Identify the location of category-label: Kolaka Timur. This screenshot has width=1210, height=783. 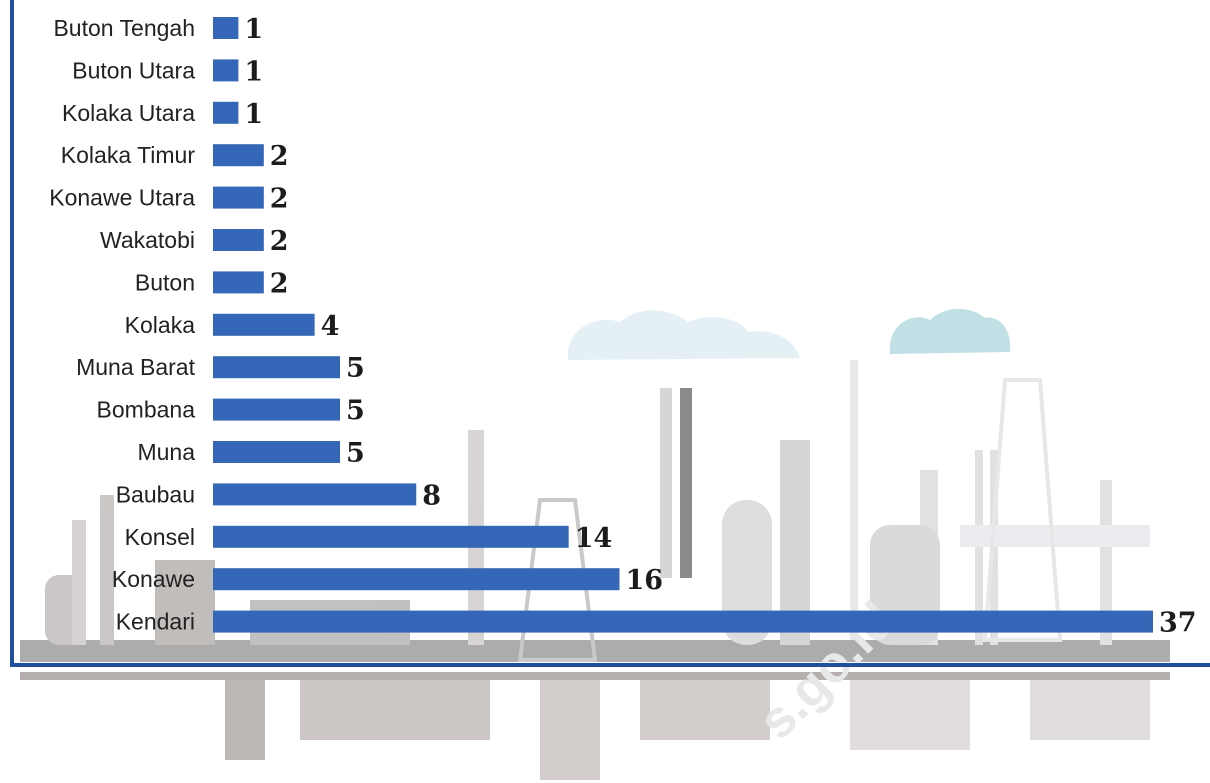
(128, 155).